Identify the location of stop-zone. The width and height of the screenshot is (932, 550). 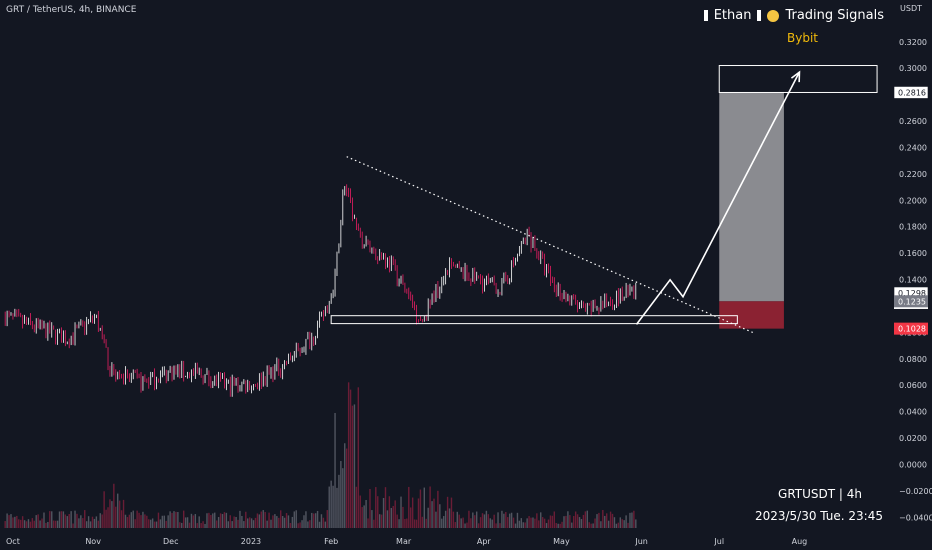
(751, 315).